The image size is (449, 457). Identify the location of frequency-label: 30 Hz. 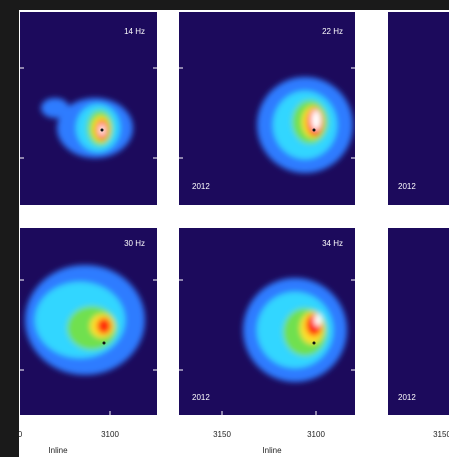
(134, 243).